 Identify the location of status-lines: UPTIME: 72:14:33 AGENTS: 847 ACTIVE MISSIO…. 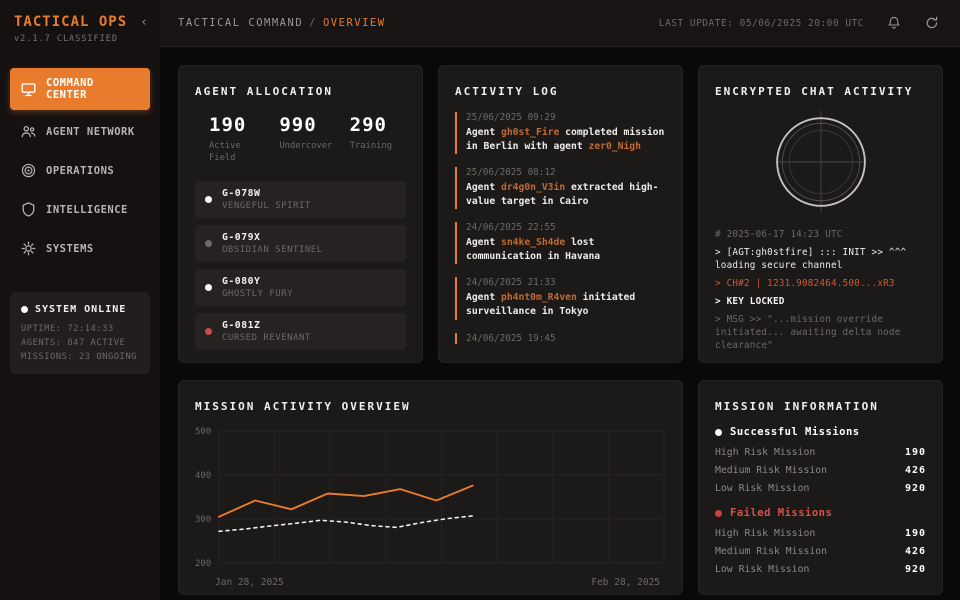
(80, 343).